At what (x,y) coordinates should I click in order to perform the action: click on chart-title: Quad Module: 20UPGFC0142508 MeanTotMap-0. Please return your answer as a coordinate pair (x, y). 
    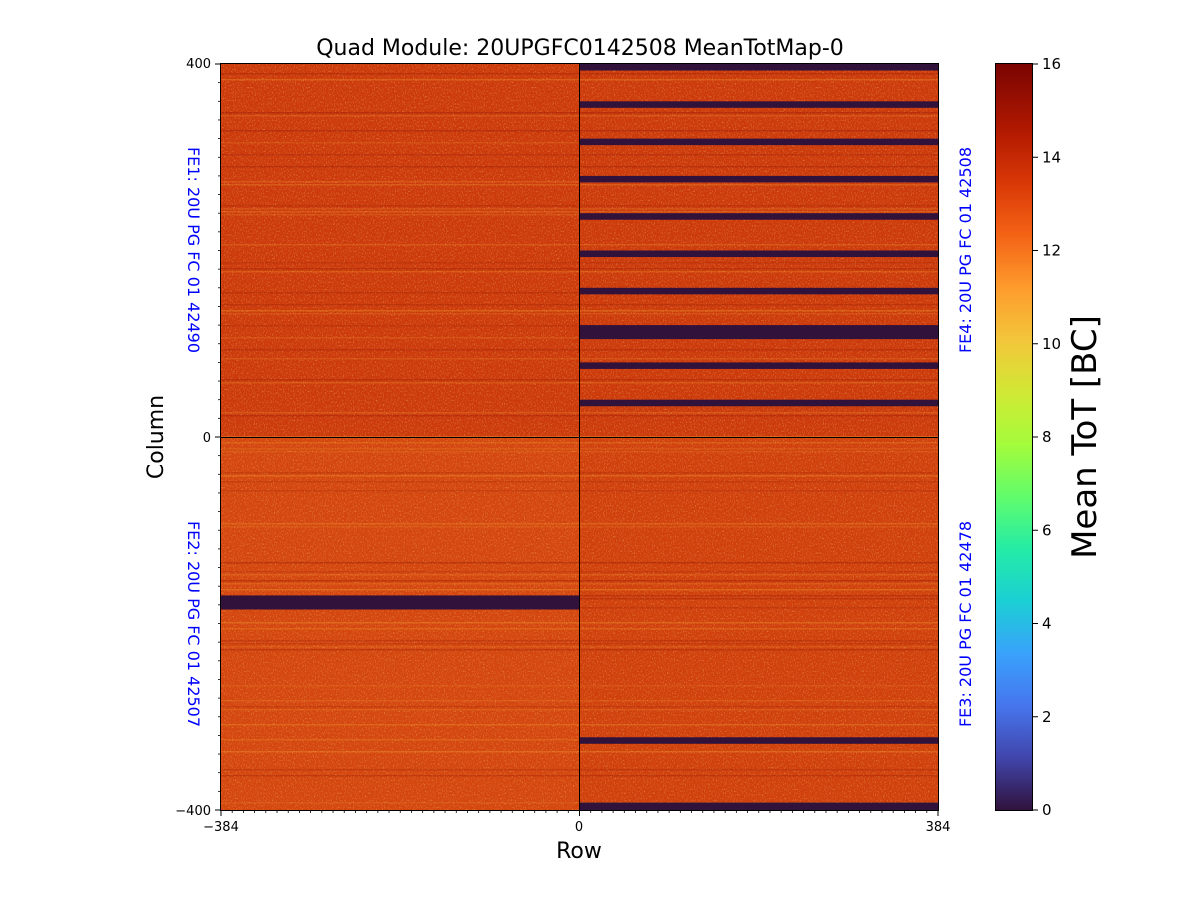
    Looking at the image, I should click on (580, 48).